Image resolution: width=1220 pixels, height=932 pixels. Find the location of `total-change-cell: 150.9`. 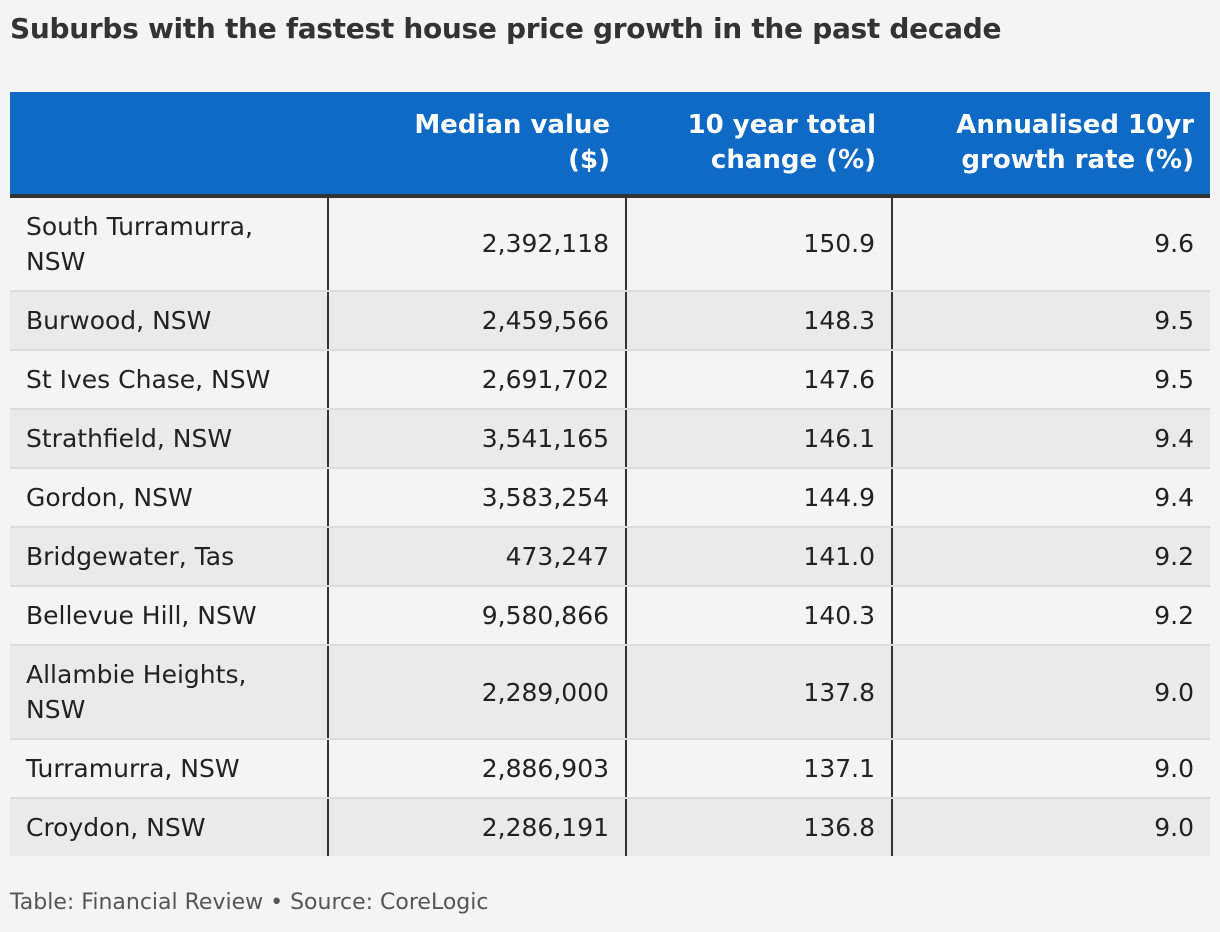

total-change-cell: 150.9 is located at coordinates (759, 244).